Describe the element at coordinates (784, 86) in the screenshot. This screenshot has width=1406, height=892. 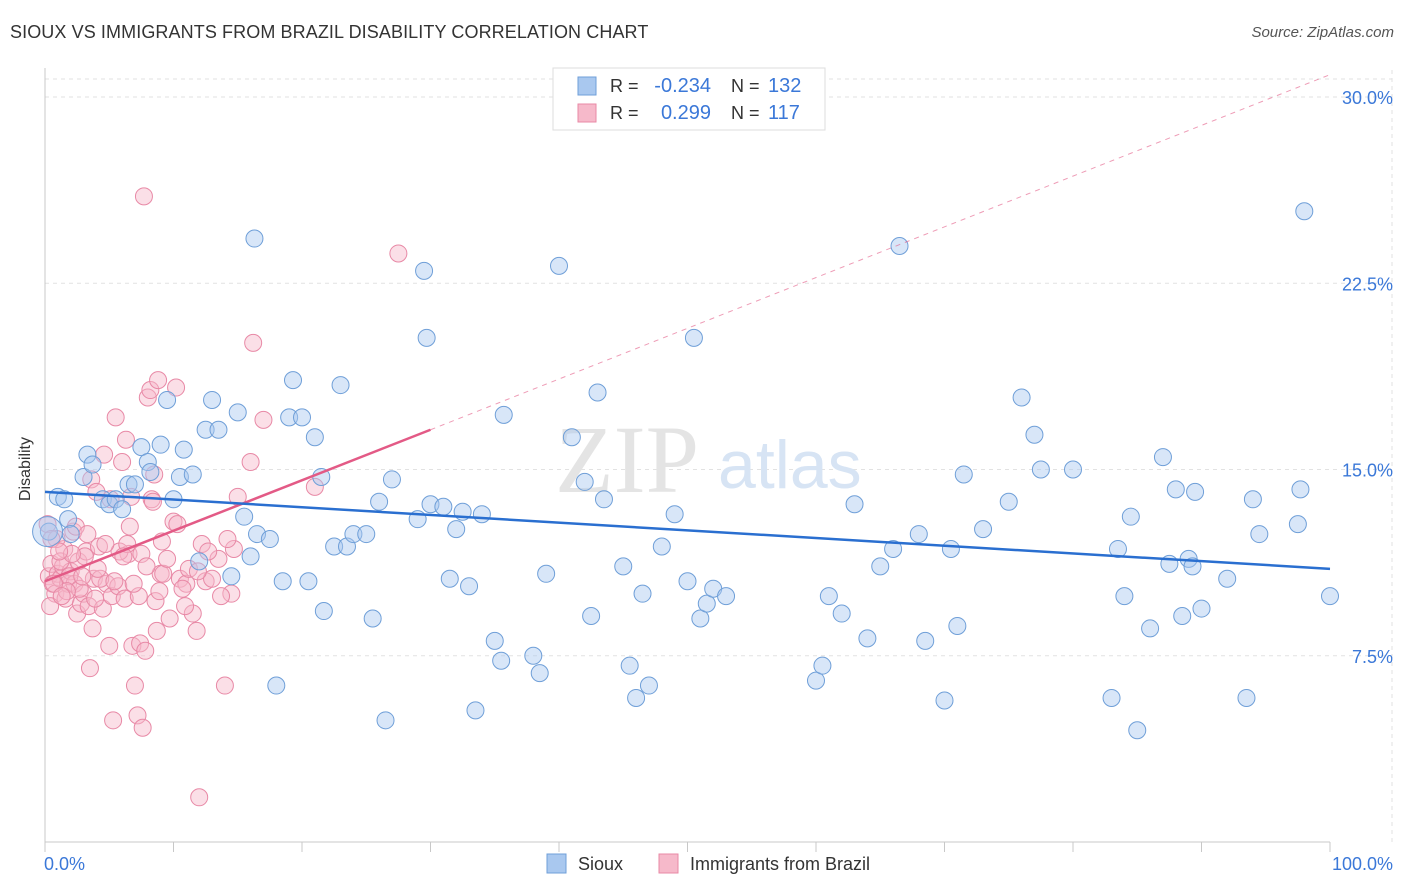
I see `legend-n-value: 132` at that location.